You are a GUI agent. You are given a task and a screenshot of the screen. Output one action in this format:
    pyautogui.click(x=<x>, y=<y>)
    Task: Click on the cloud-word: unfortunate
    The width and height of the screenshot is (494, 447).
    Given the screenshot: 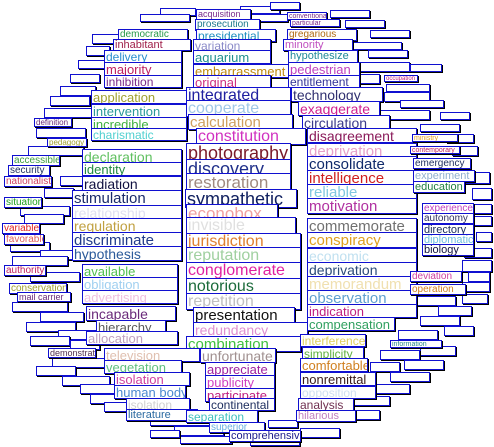 What is the action you would take?
    pyautogui.click(x=238, y=355)
    